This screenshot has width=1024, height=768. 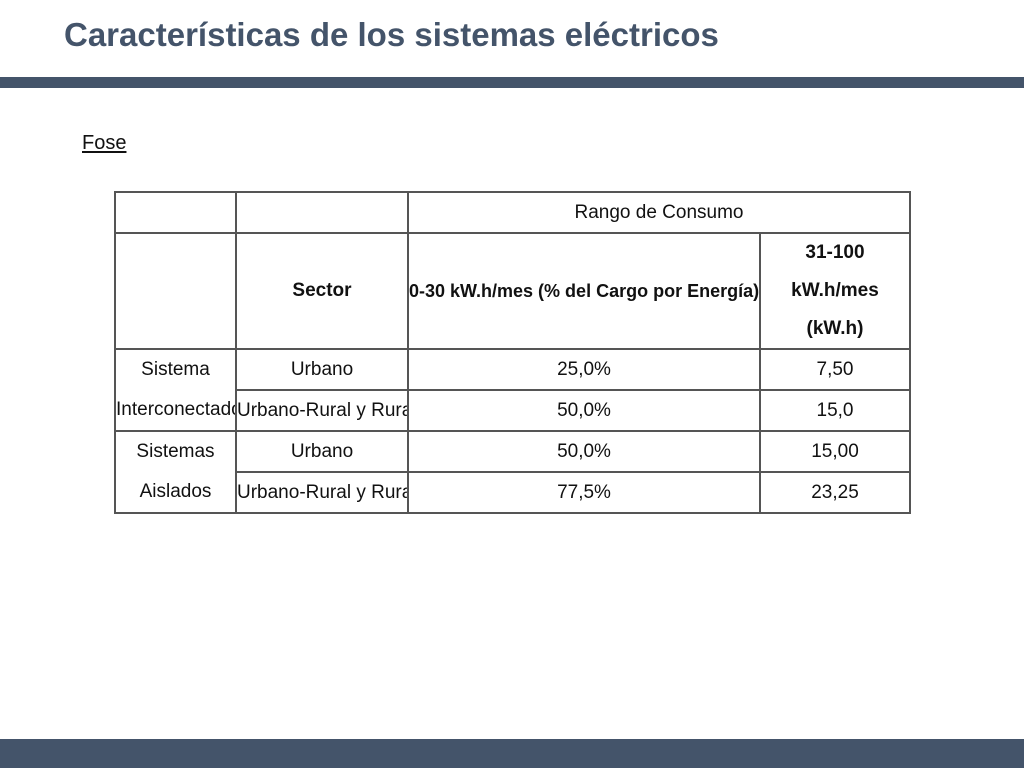 I want to click on col2-cell: 7,50, so click(x=835, y=369).